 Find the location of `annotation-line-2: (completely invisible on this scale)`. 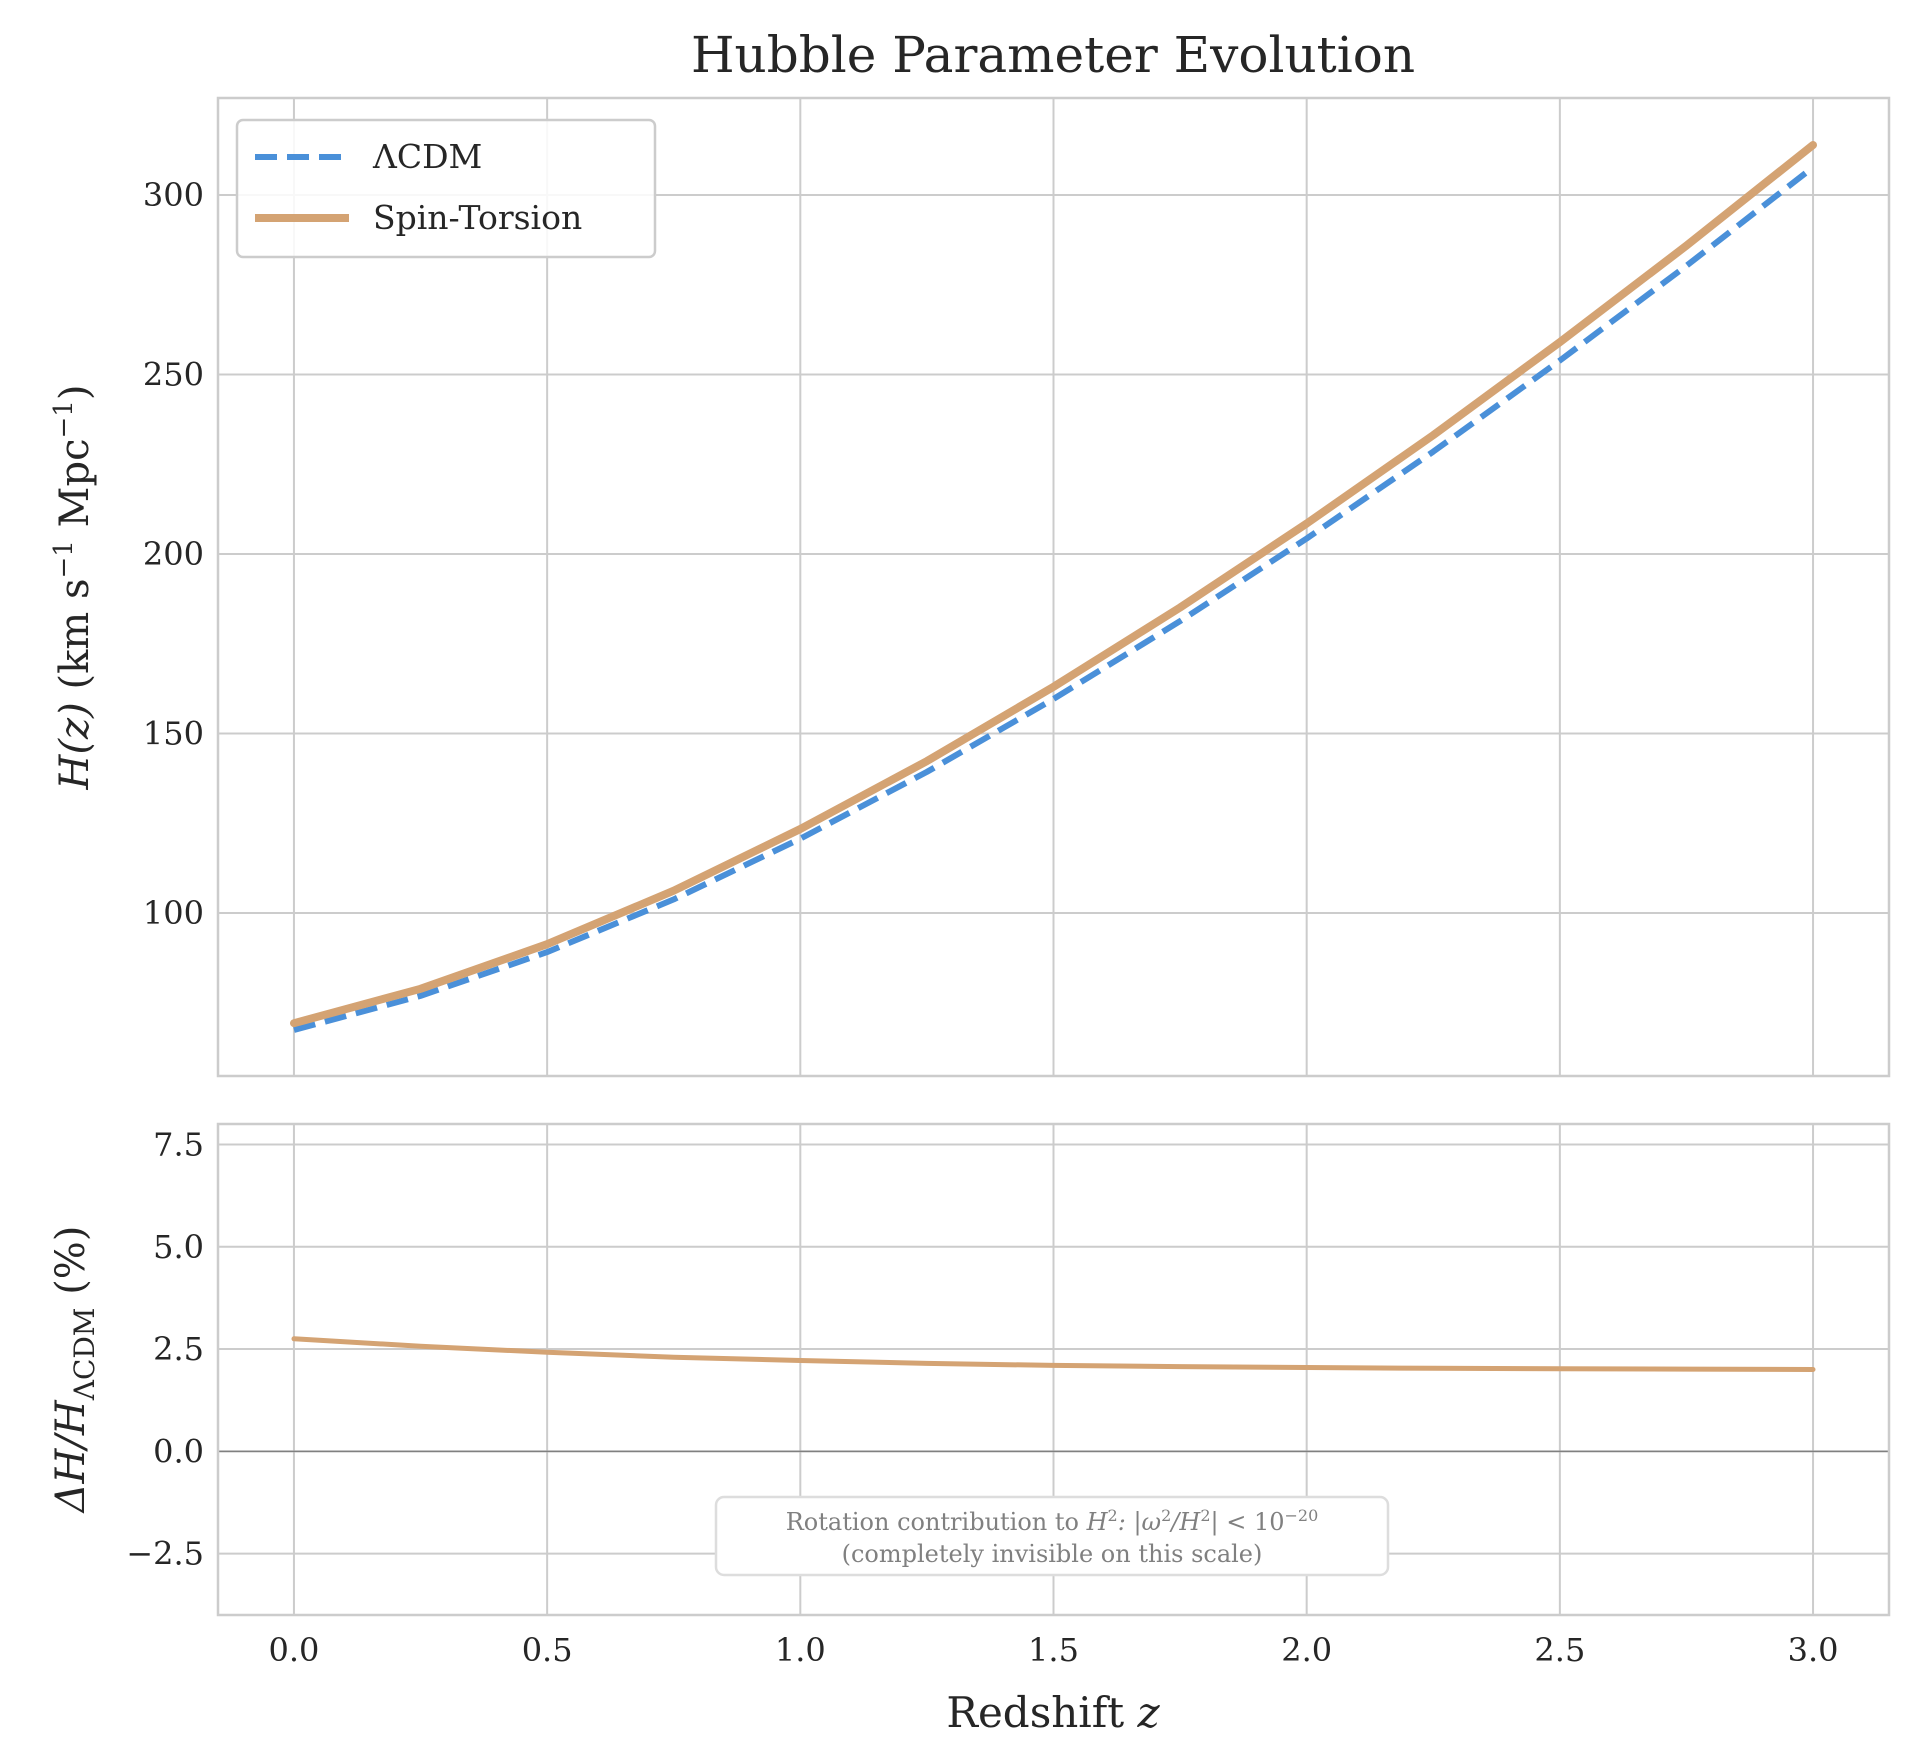

annotation-line-2: (completely invisible on this scale) is located at coordinates (1052, 1554).